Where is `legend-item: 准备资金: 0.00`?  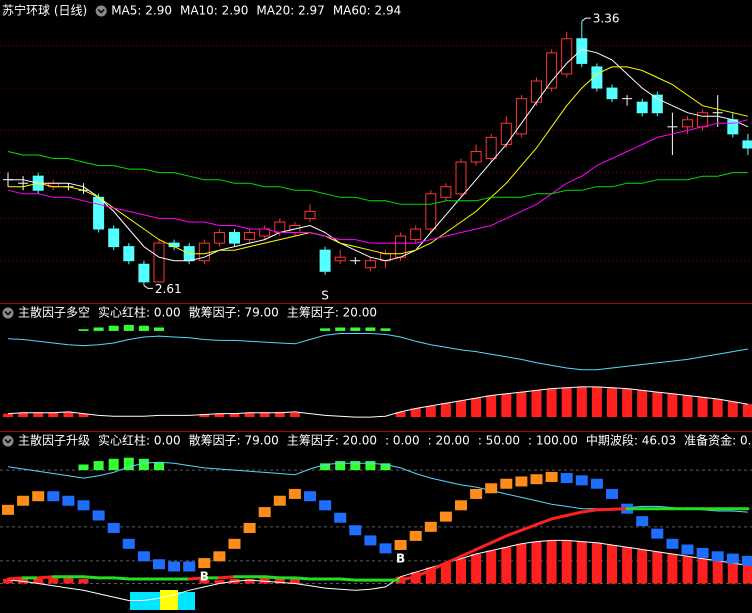
legend-item: 准备资金: 0.00 is located at coordinates (718, 440).